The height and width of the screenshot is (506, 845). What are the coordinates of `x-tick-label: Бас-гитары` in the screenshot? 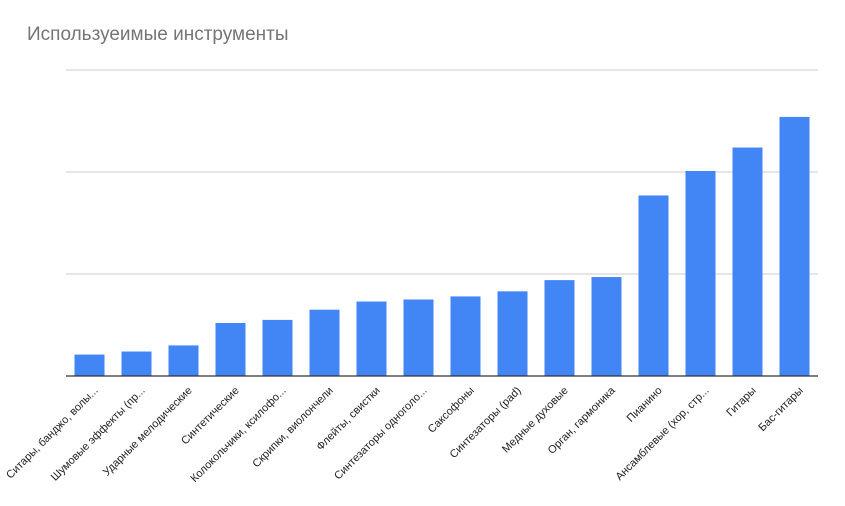 It's located at (780, 409).